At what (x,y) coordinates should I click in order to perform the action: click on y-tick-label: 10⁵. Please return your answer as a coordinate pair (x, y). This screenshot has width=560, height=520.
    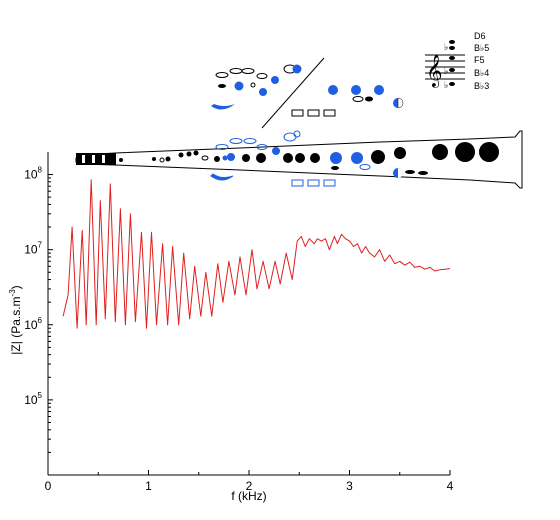
    Looking at the image, I should click on (33, 399).